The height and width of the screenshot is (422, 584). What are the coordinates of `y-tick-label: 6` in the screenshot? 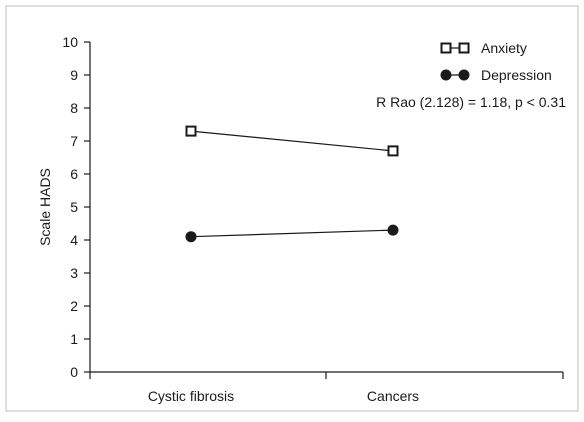 It's located at (74, 174).